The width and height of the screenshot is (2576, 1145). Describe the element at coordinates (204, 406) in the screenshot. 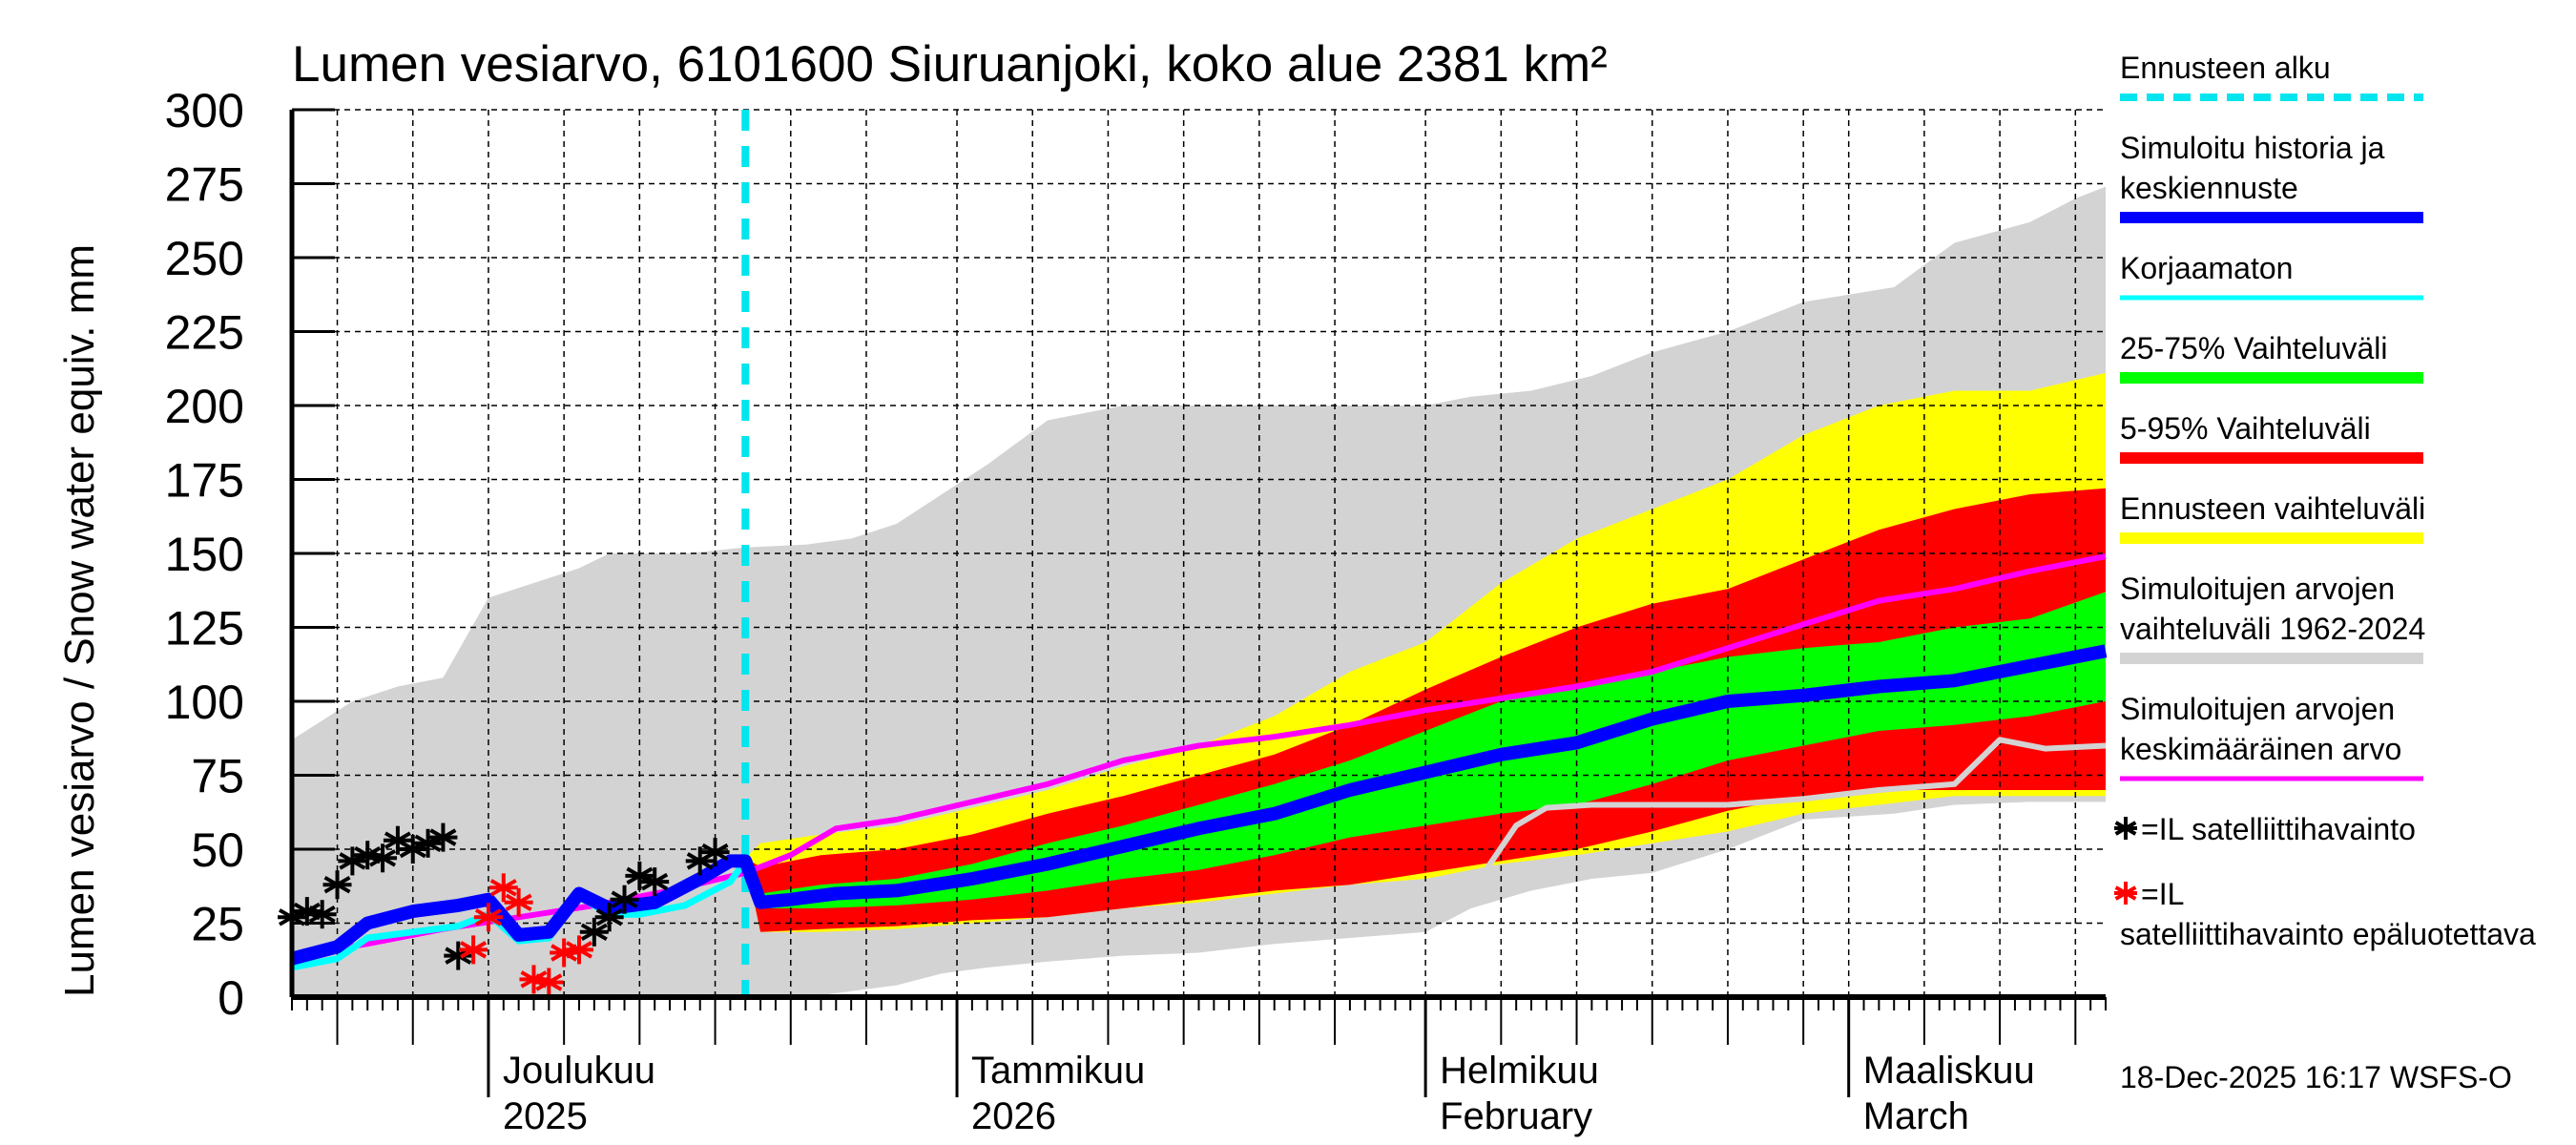

I see `y-tick-label: 200` at that location.